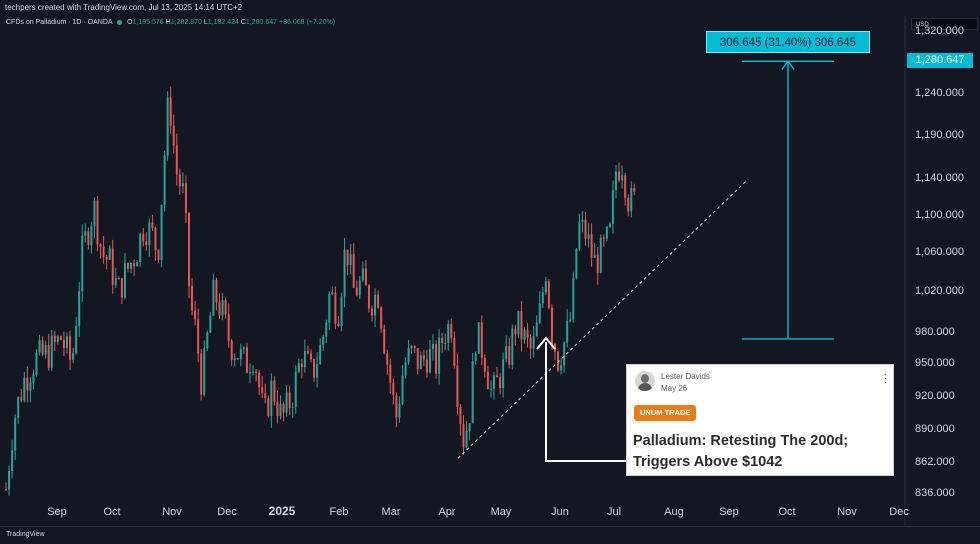 This screenshot has height=544, width=980. Describe the element at coordinates (786, 512) in the screenshot. I see `x-tick-label: Oct` at that location.